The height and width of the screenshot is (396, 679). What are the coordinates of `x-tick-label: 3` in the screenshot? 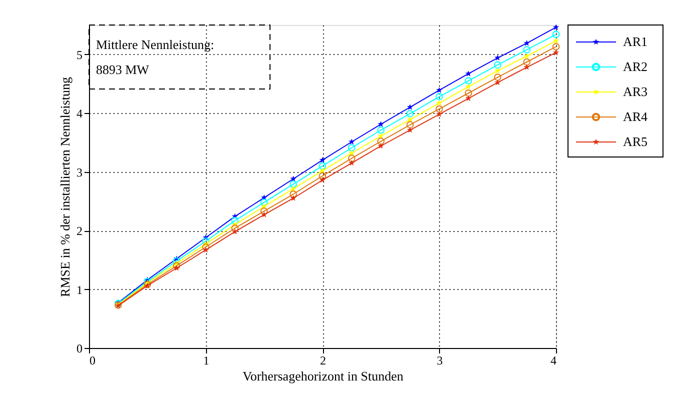 It's located at (439, 361).